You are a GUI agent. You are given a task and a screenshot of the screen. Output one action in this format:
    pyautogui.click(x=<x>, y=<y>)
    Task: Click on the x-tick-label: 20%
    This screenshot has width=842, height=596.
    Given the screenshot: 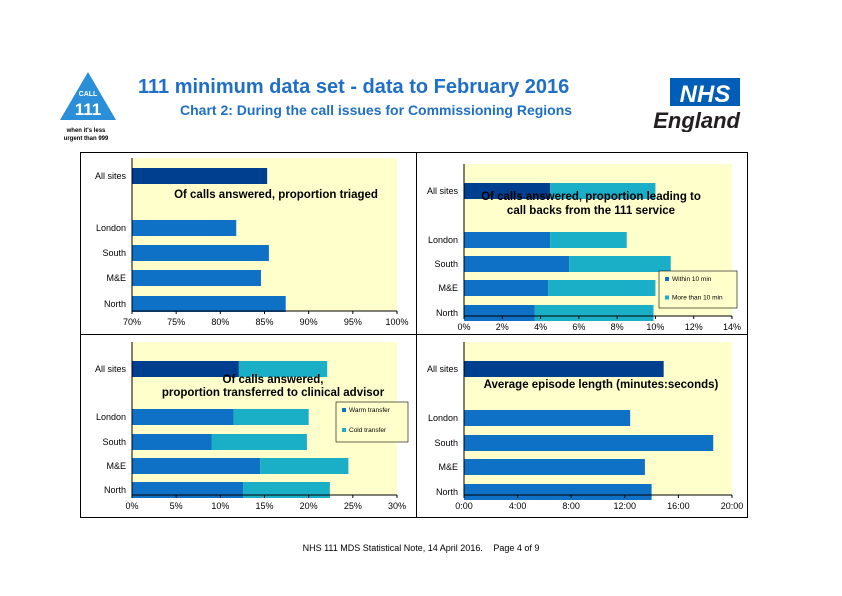 What is the action you would take?
    pyautogui.click(x=309, y=506)
    